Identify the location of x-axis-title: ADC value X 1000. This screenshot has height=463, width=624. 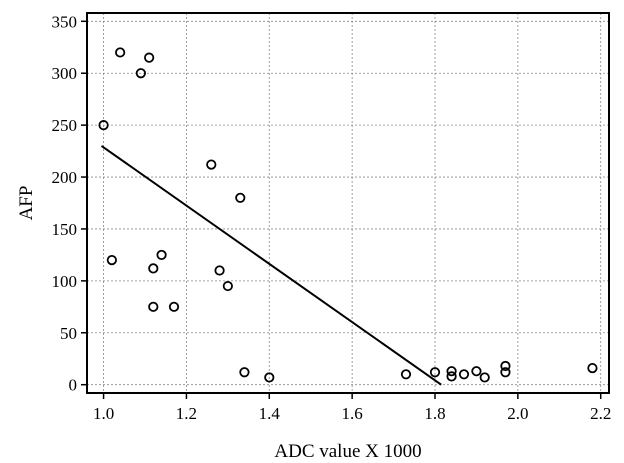
(347, 451).